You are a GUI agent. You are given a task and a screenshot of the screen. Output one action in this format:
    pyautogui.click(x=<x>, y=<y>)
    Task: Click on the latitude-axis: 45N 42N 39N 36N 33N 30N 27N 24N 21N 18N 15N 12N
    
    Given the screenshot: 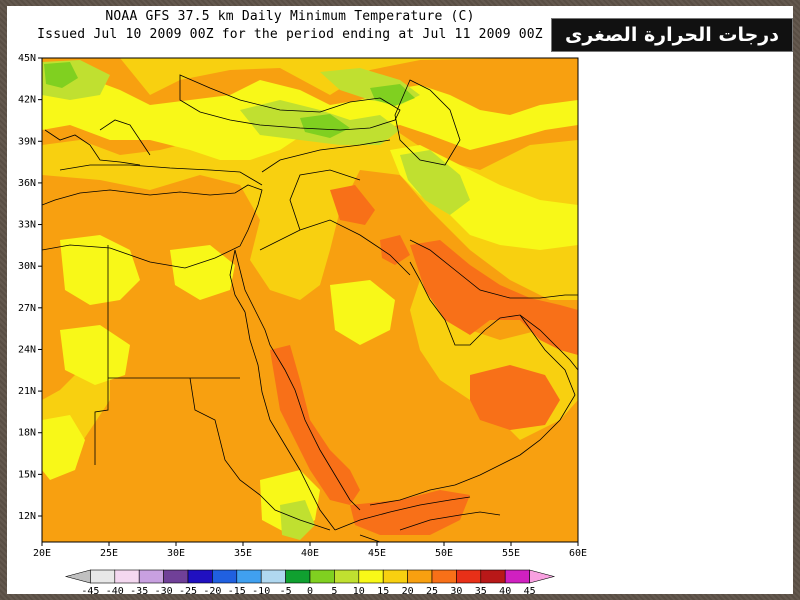 What is the action you would take?
    pyautogui.click(x=30, y=287)
    